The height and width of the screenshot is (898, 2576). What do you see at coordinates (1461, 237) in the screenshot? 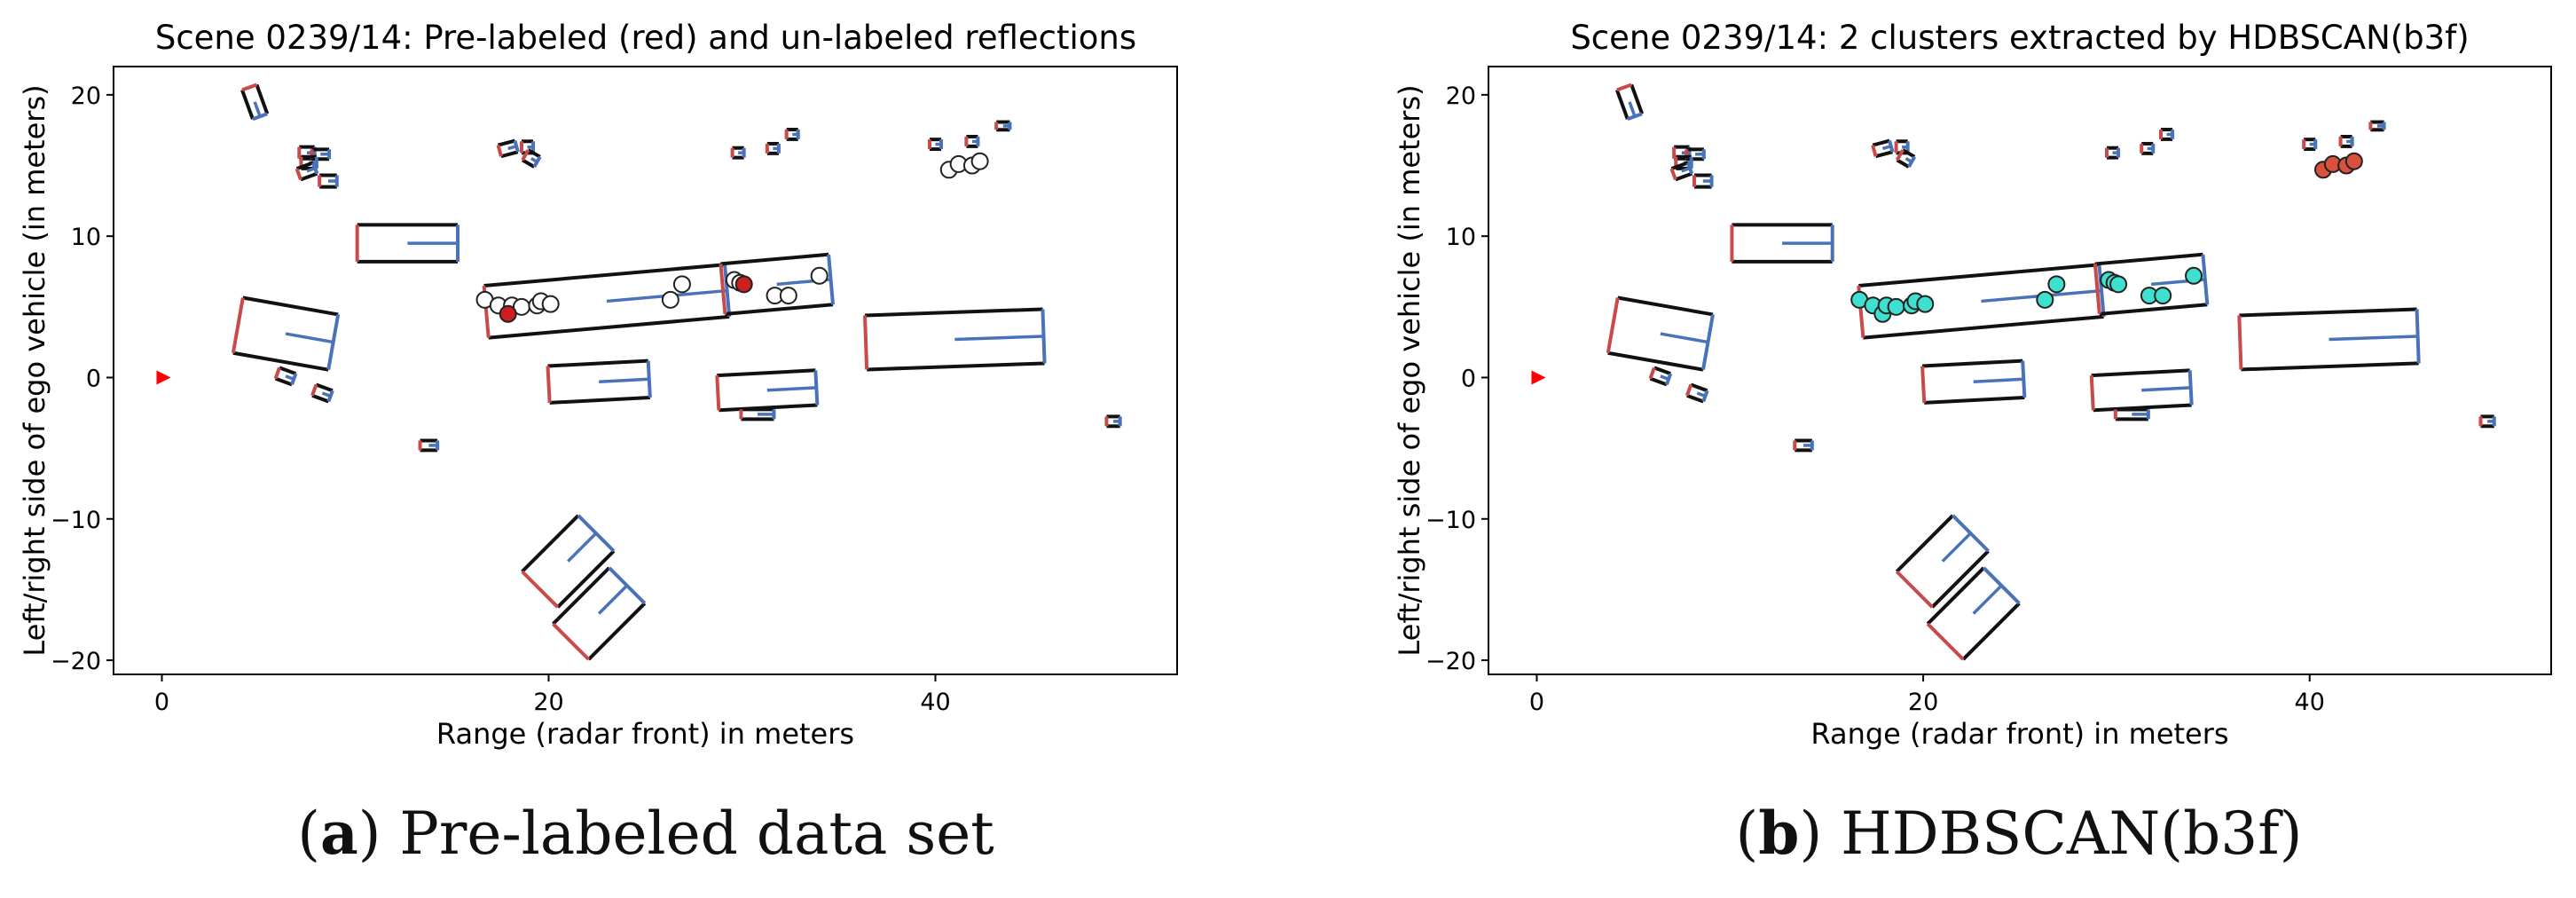
I see `y-tick-label: 10` at bounding box center [1461, 237].